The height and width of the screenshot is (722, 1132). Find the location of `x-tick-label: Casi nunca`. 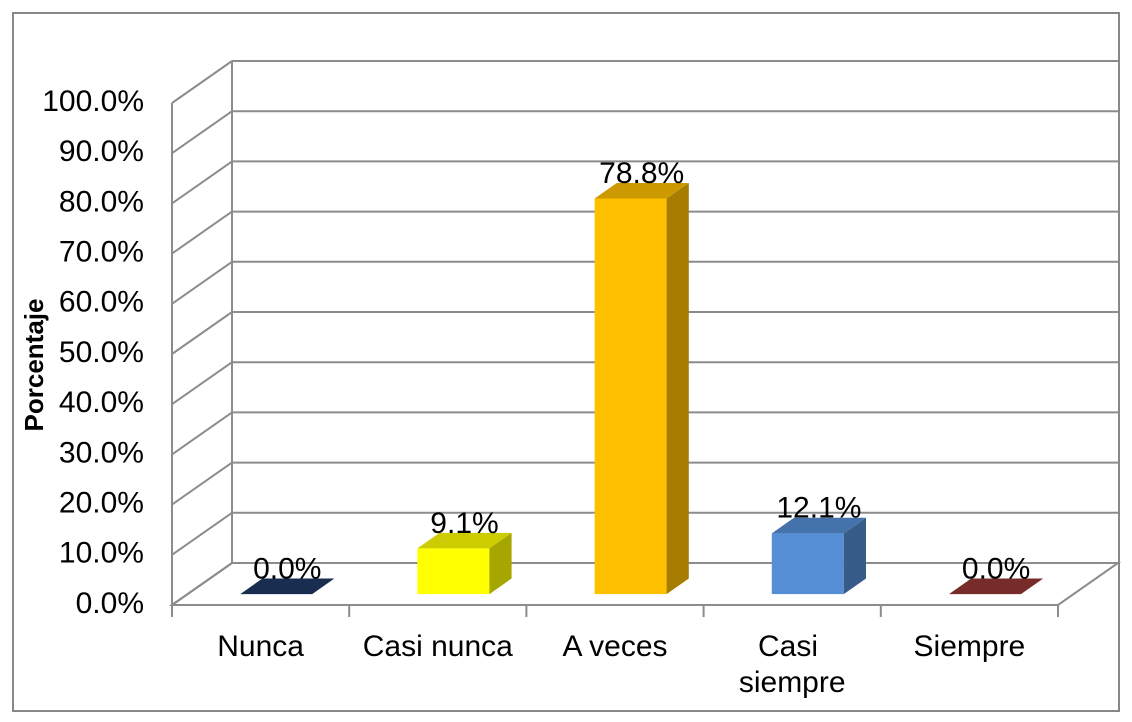

x-tick-label: Casi nunca is located at coordinates (438, 646).